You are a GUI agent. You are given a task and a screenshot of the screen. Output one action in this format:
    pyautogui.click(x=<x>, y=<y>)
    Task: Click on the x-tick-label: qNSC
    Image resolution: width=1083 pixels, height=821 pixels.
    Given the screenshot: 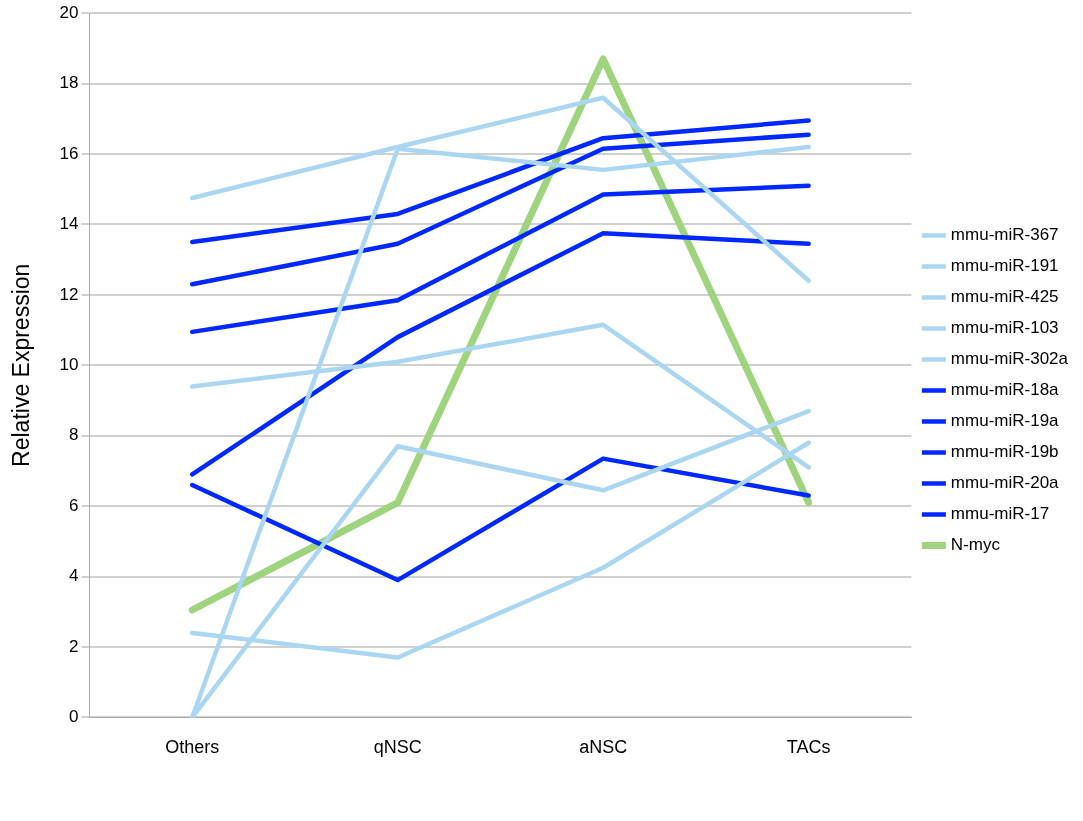 What is the action you would take?
    pyautogui.click(x=397, y=747)
    